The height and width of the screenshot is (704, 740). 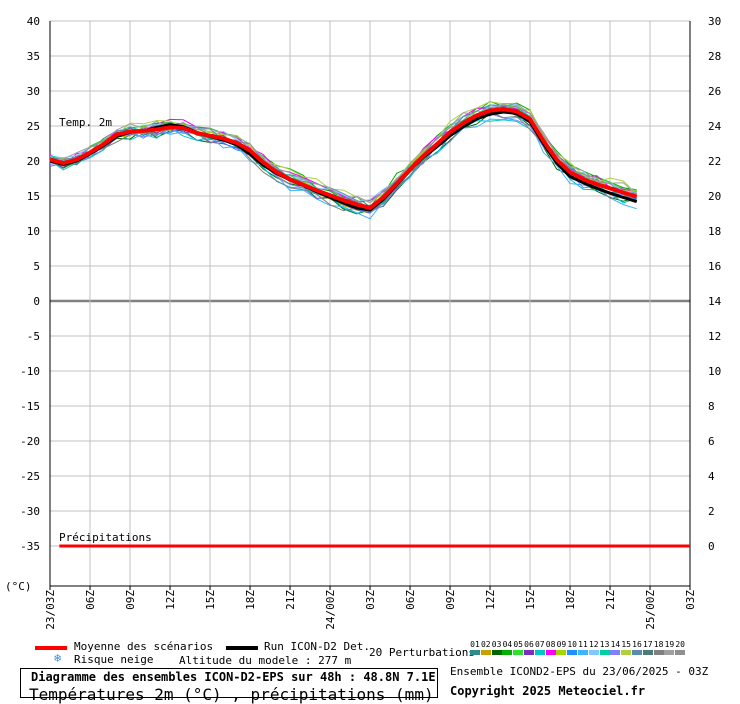 I want to click on y-tick-label-left: -5, so click(x=33, y=336).